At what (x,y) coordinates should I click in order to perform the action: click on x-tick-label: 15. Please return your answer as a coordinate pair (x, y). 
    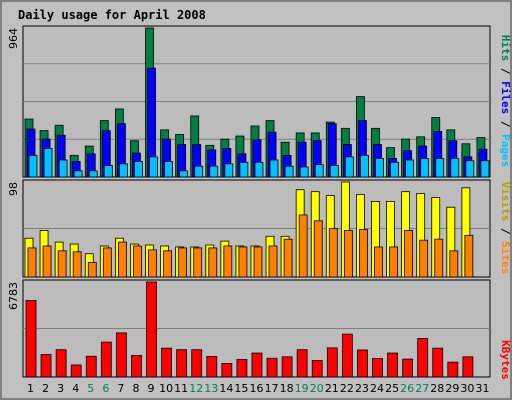
    Looking at the image, I should click on (241, 388).